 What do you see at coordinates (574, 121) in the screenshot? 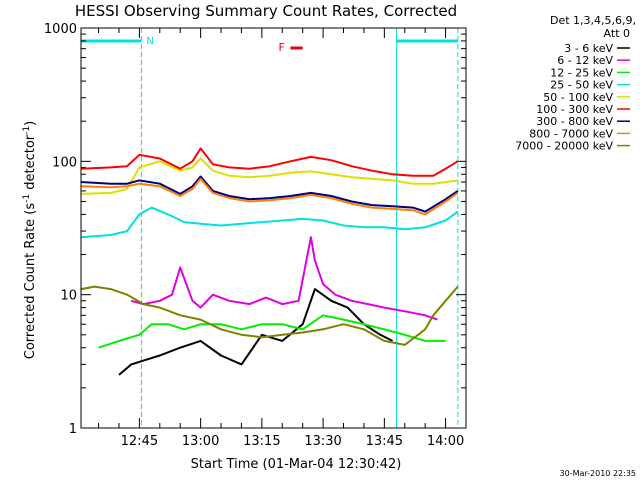
I see `legend-label-6: 300 - 800 keV` at bounding box center [574, 121].